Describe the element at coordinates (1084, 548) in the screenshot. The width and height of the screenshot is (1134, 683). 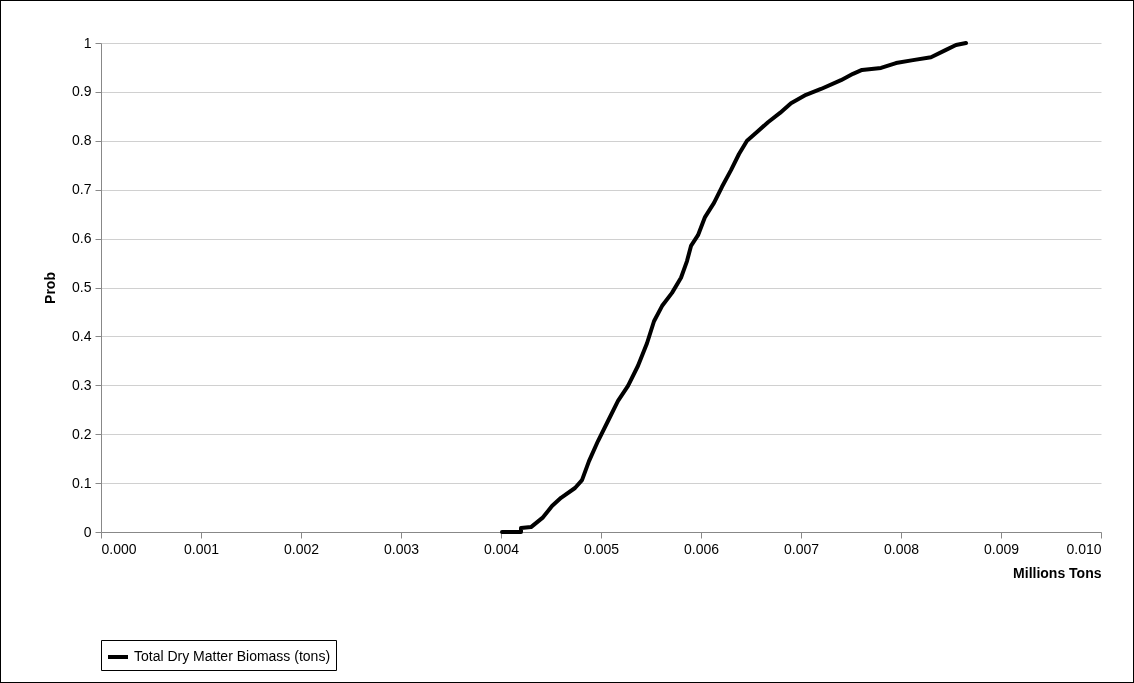
I see `x-tick-label: 0.010` at that location.